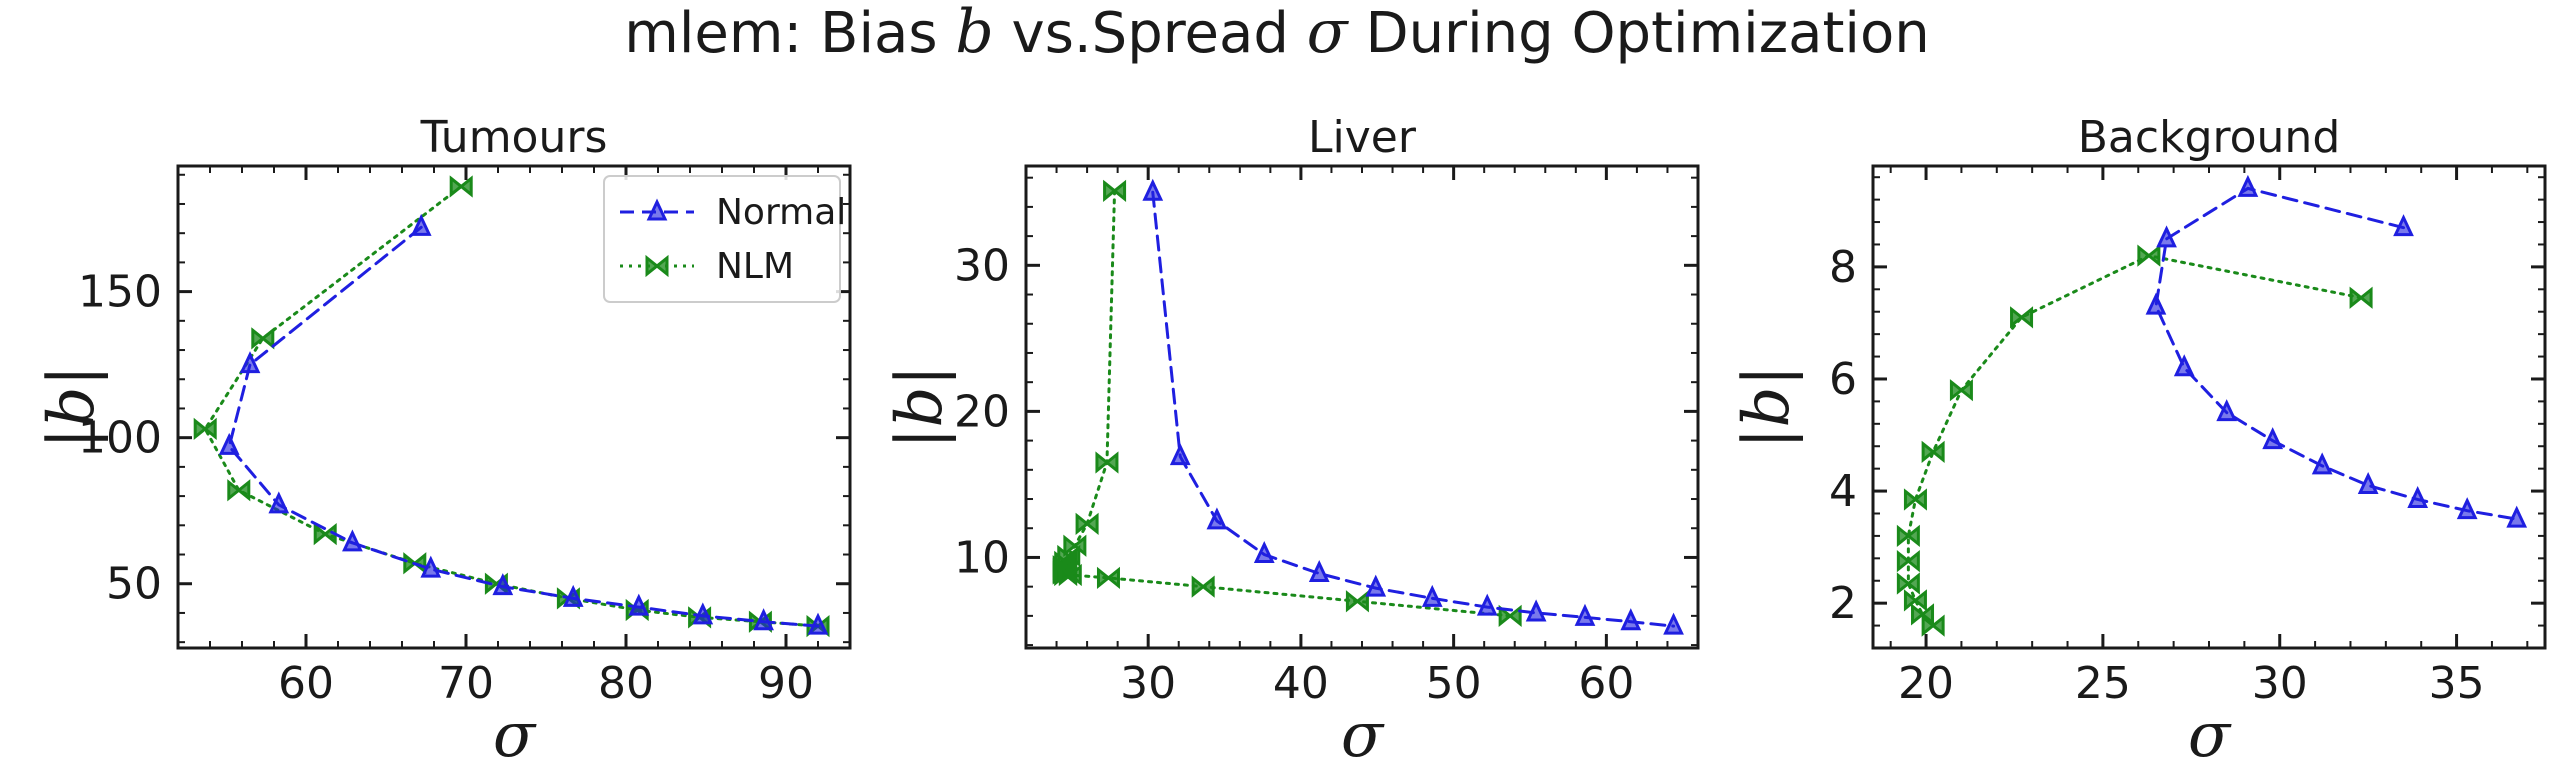 This screenshot has height=776, width=2554. What do you see at coordinates (974, 33) in the screenshot?
I see `title-b: b` at bounding box center [974, 33].